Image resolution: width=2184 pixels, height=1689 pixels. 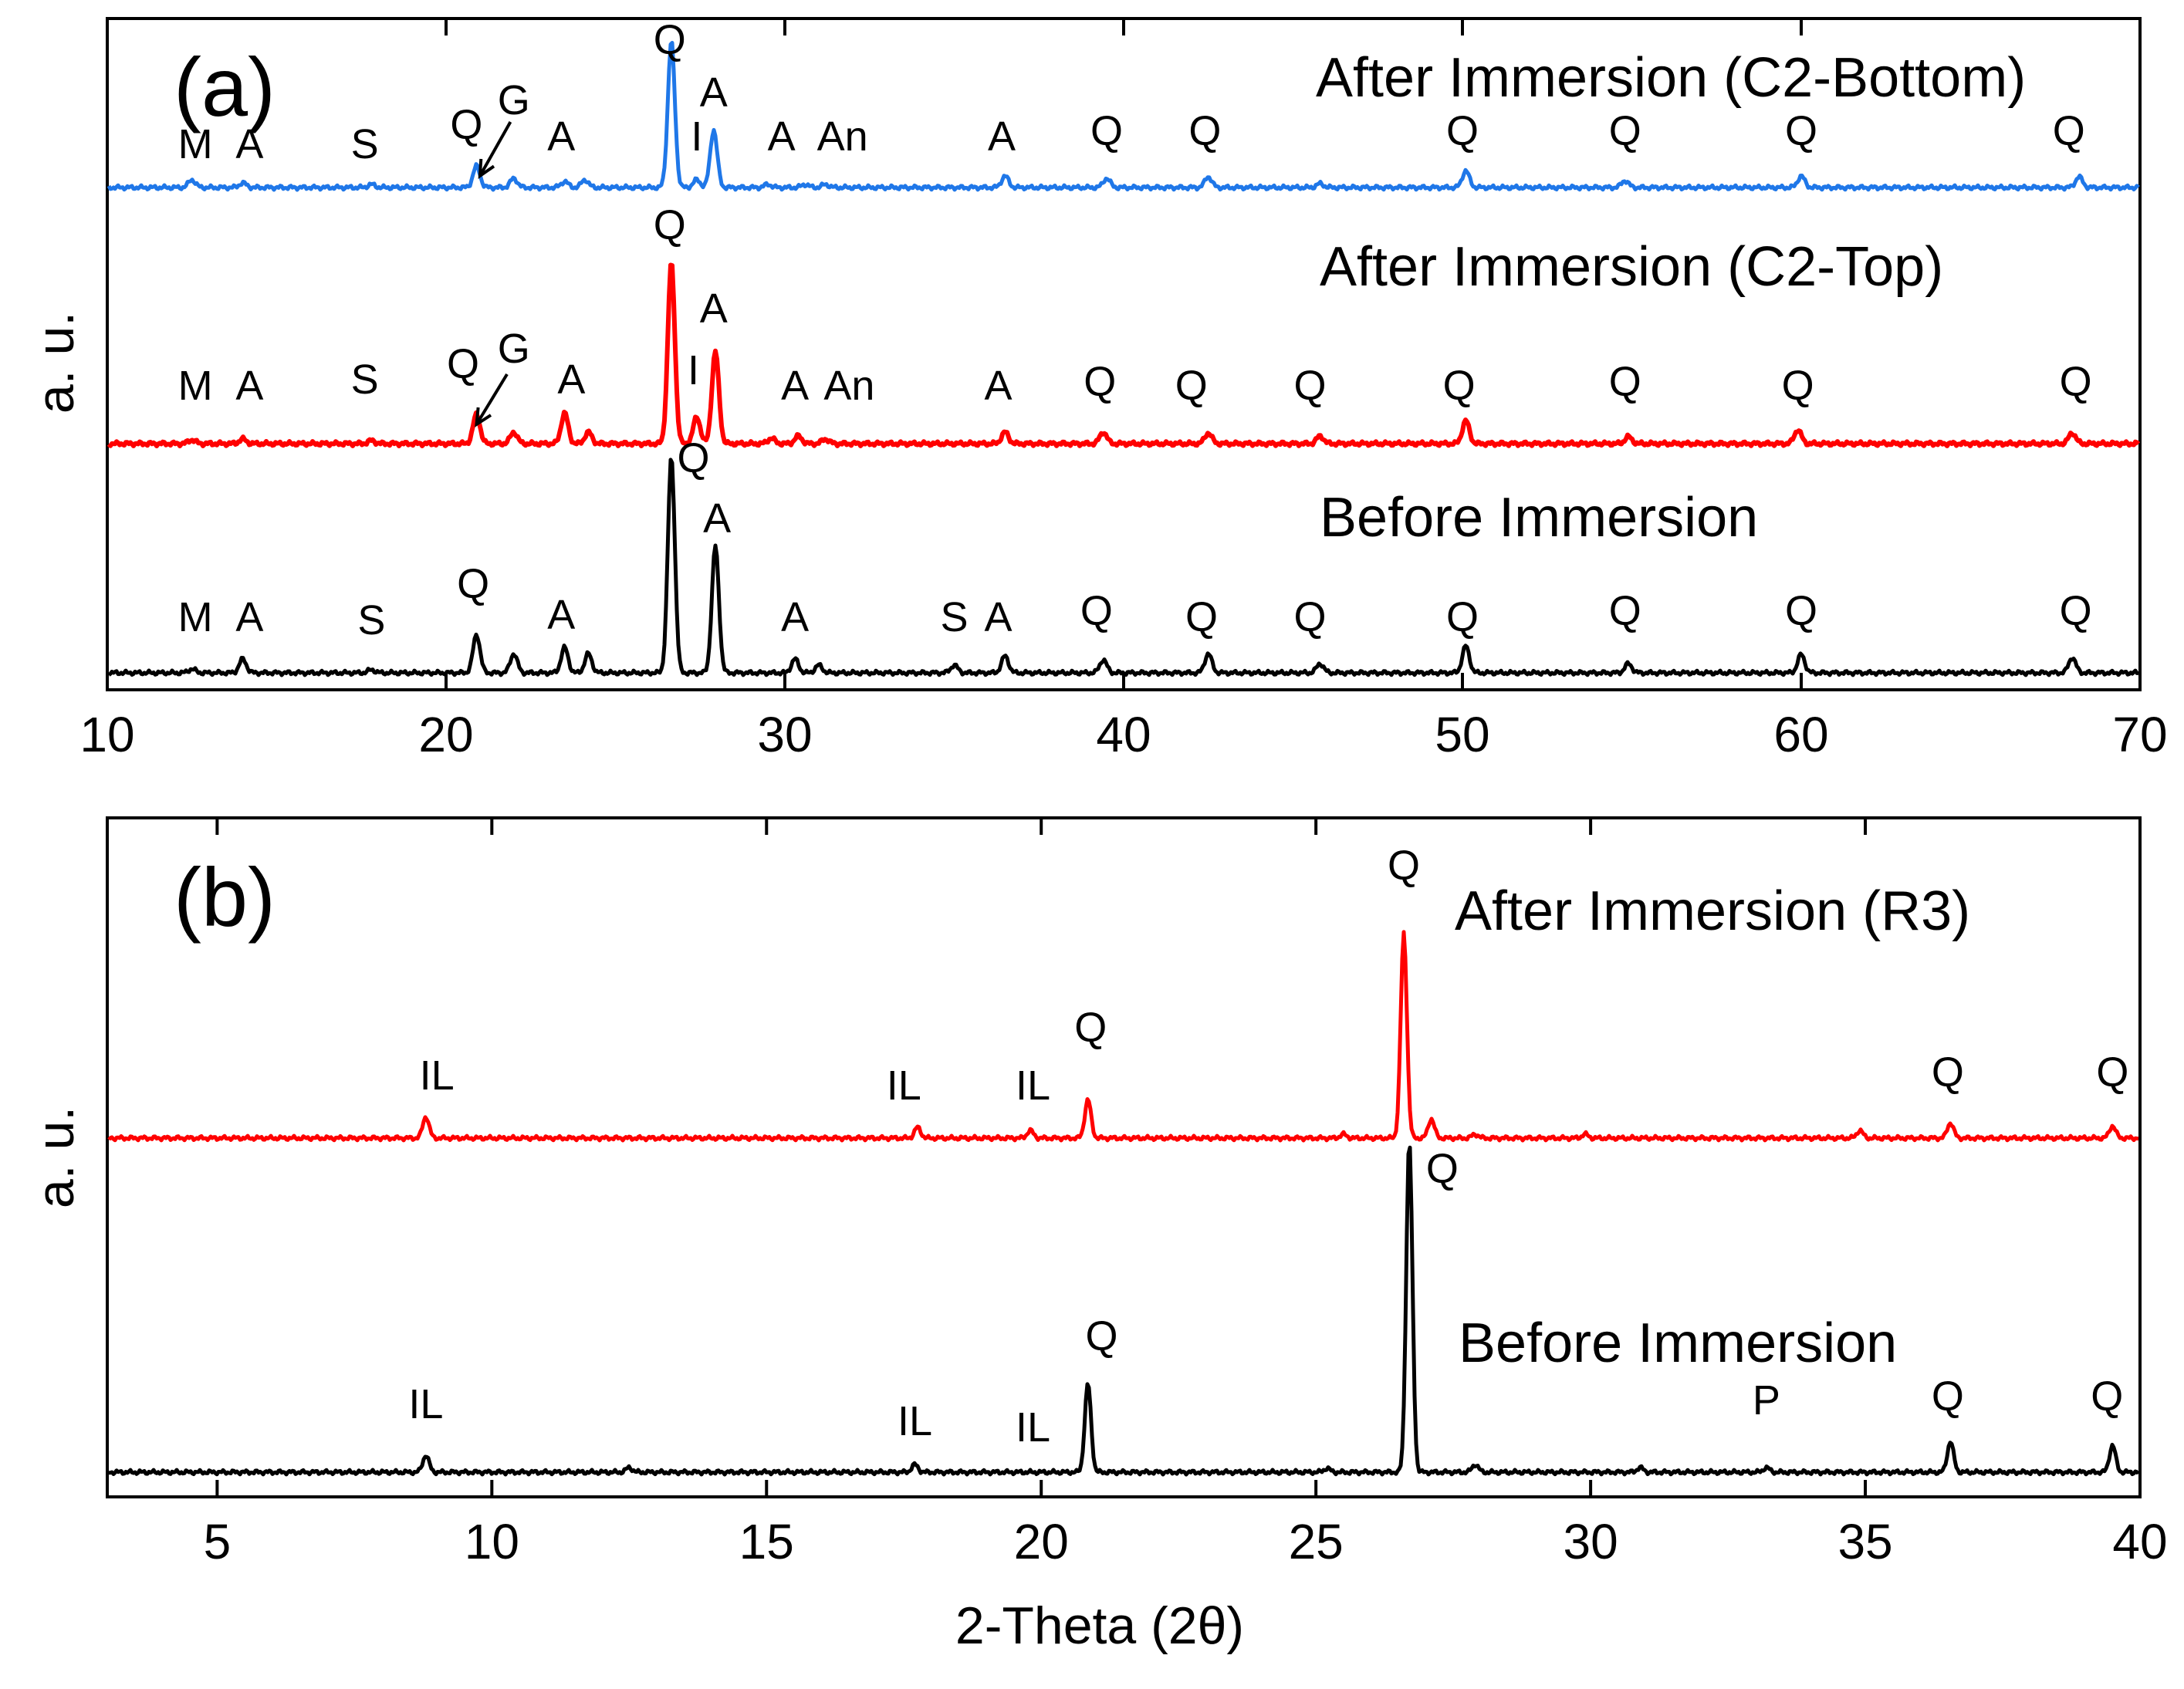 I want to click on peak-label-a-1-2: S, so click(x=365, y=379).